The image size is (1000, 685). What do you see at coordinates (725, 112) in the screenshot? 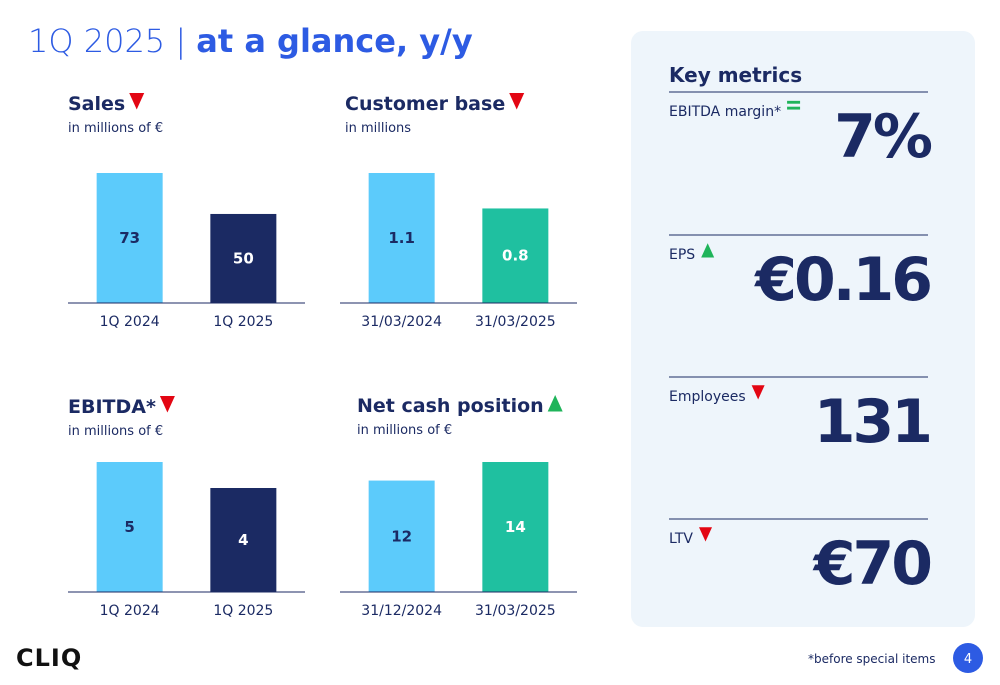
I see `metric-label: EBITDA margin*` at bounding box center [725, 112].